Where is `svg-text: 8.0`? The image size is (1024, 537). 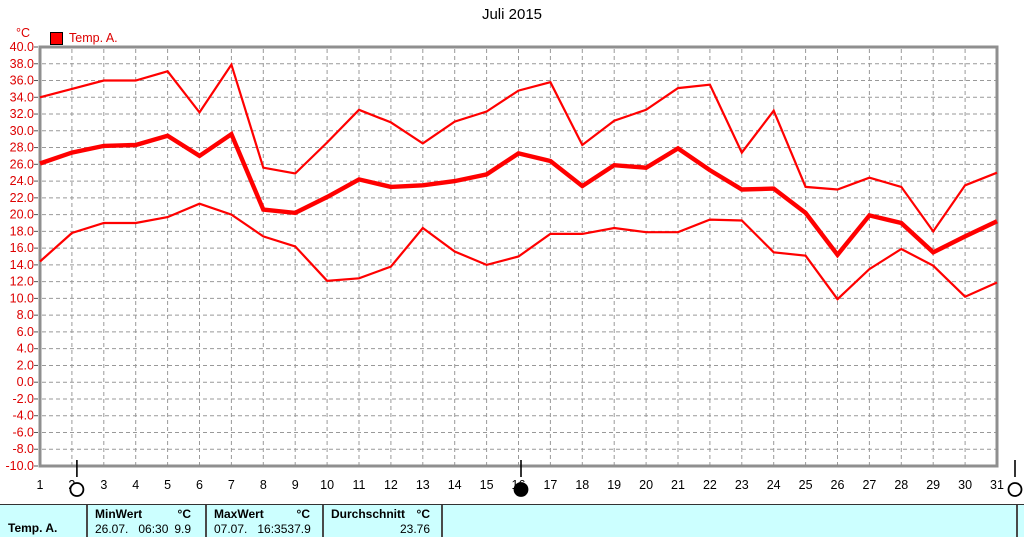
svg-text: 8.0 is located at coordinates (25, 315).